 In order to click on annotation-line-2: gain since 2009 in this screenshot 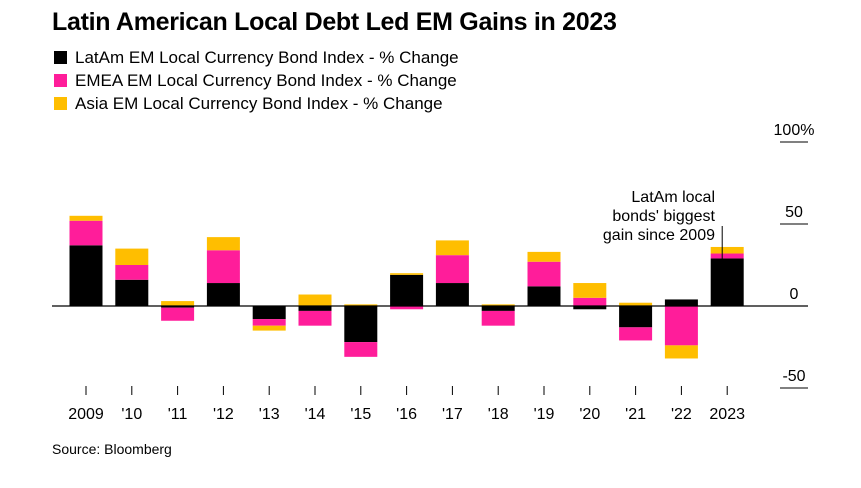, I will do `click(659, 235)`.